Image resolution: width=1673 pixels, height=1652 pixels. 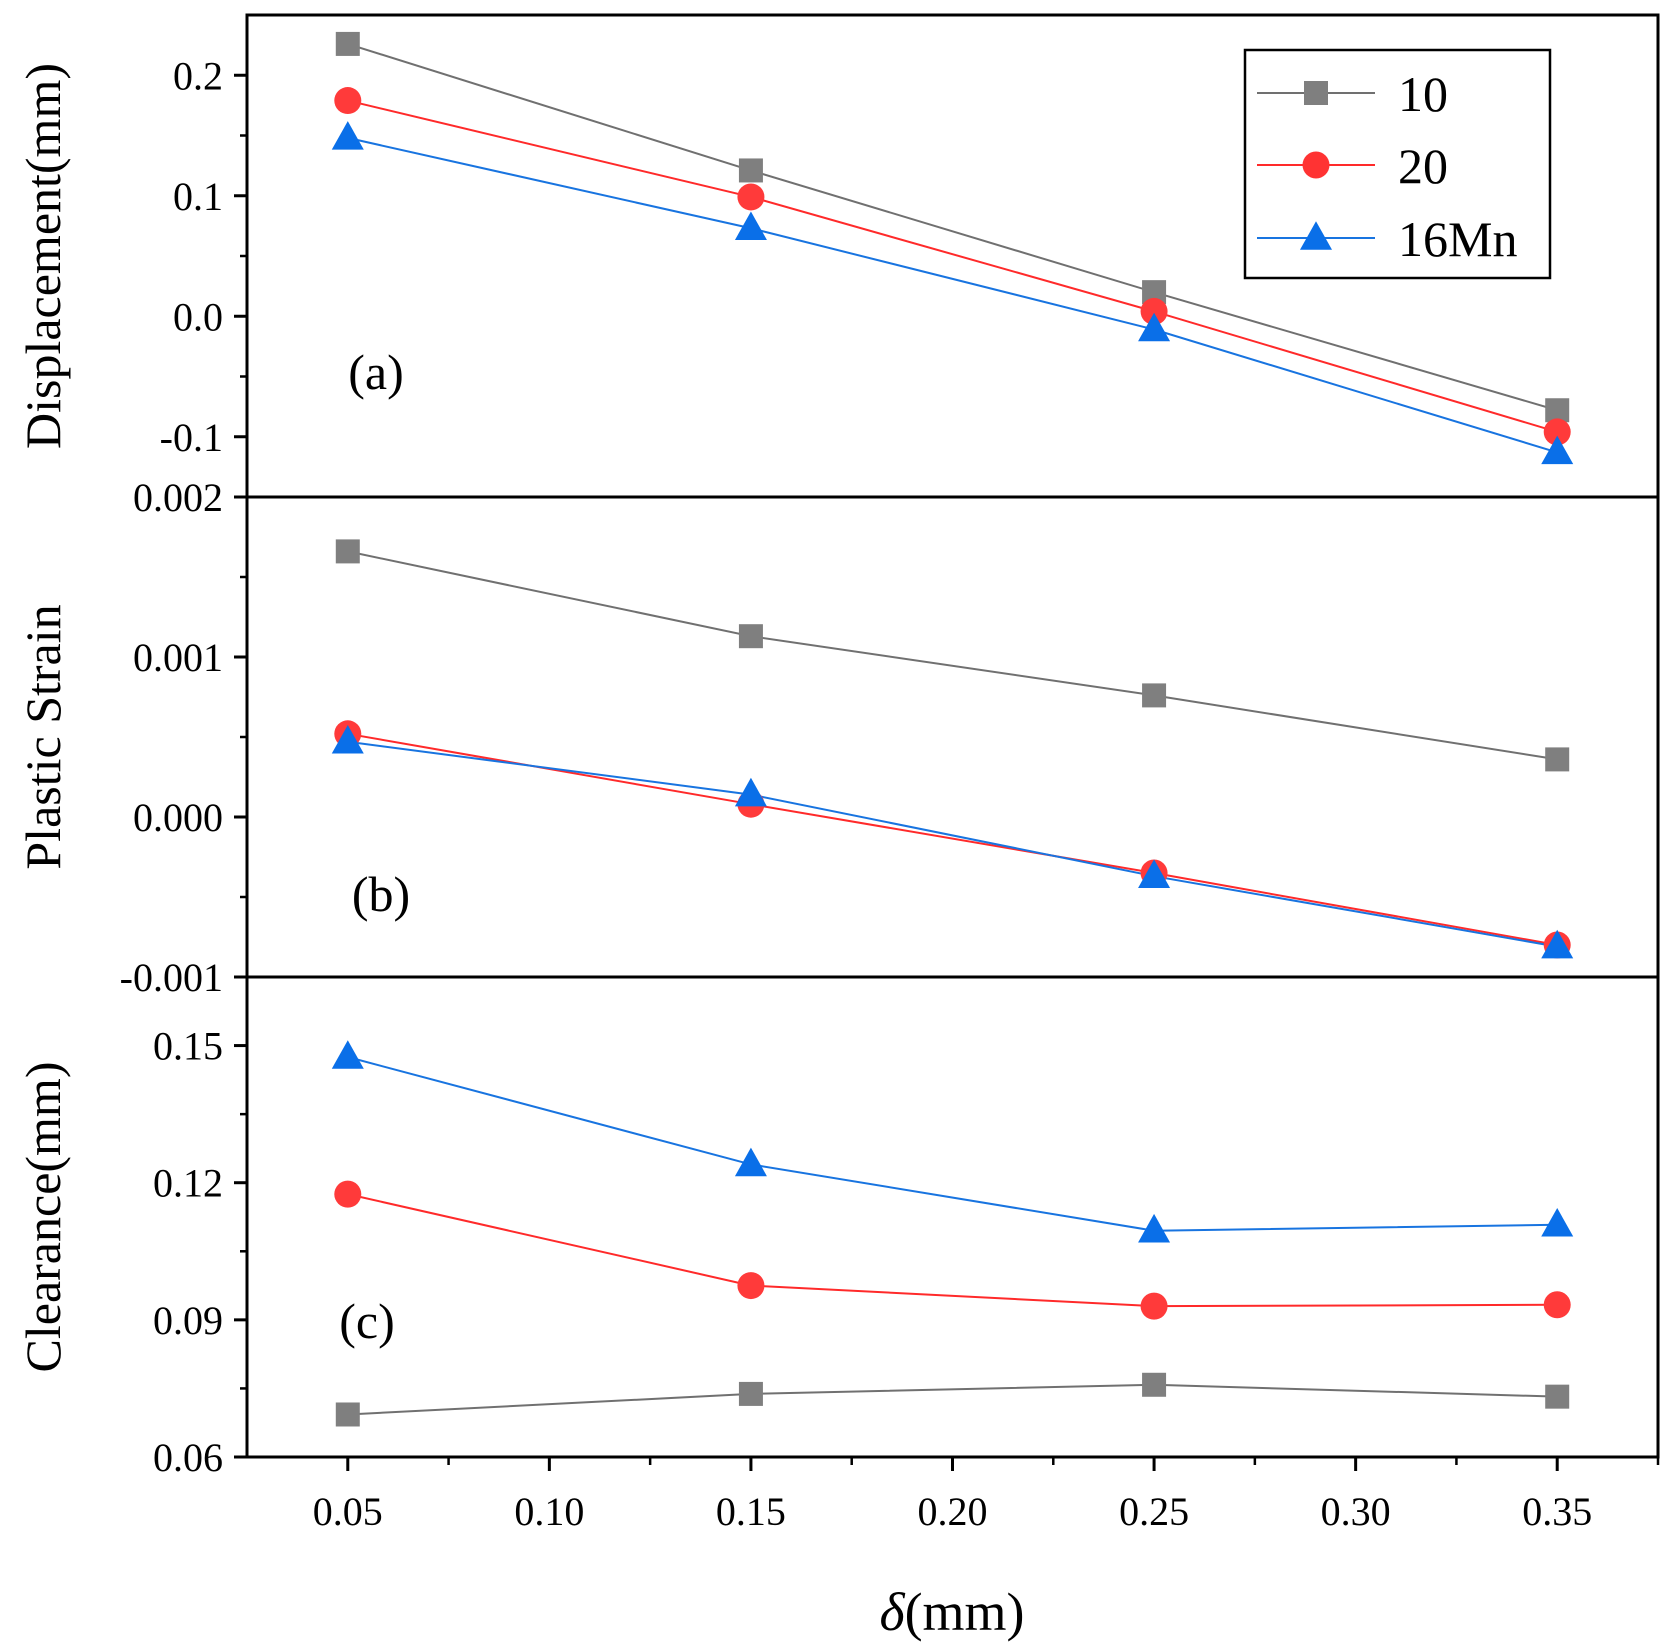 I want to click on x-tick-label: 0.10, so click(x=549, y=1511).